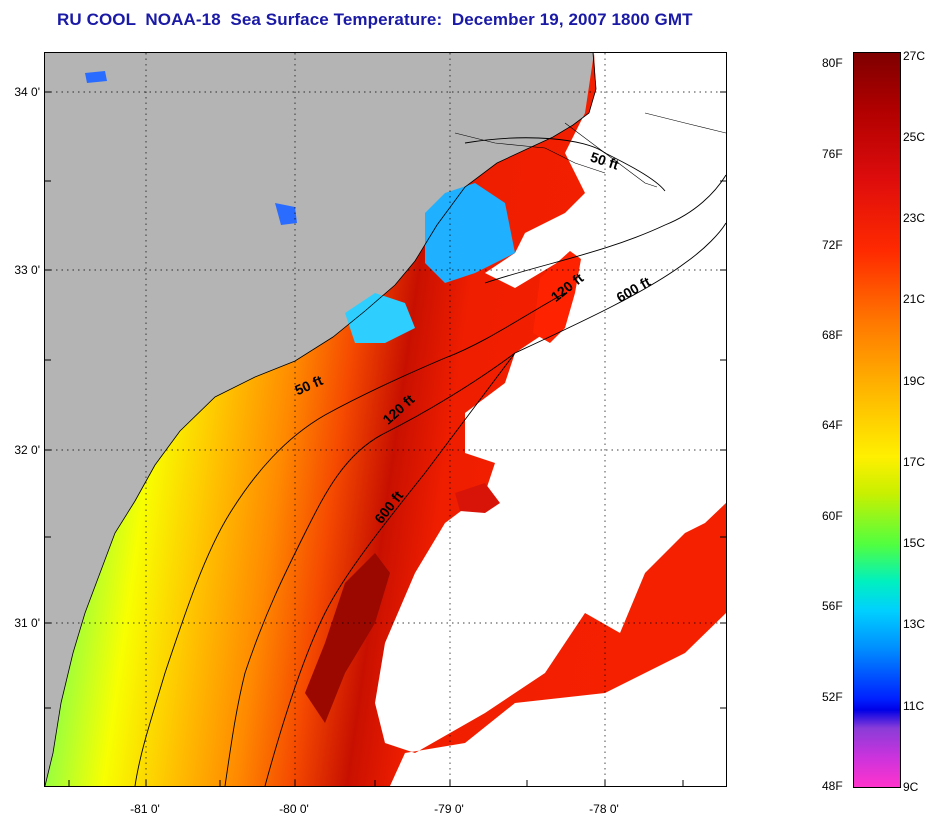 Image resolution: width=928 pixels, height=817 pixels. Describe the element at coordinates (914, 706) in the screenshot. I see `colorbar-c-label: 11C` at that location.